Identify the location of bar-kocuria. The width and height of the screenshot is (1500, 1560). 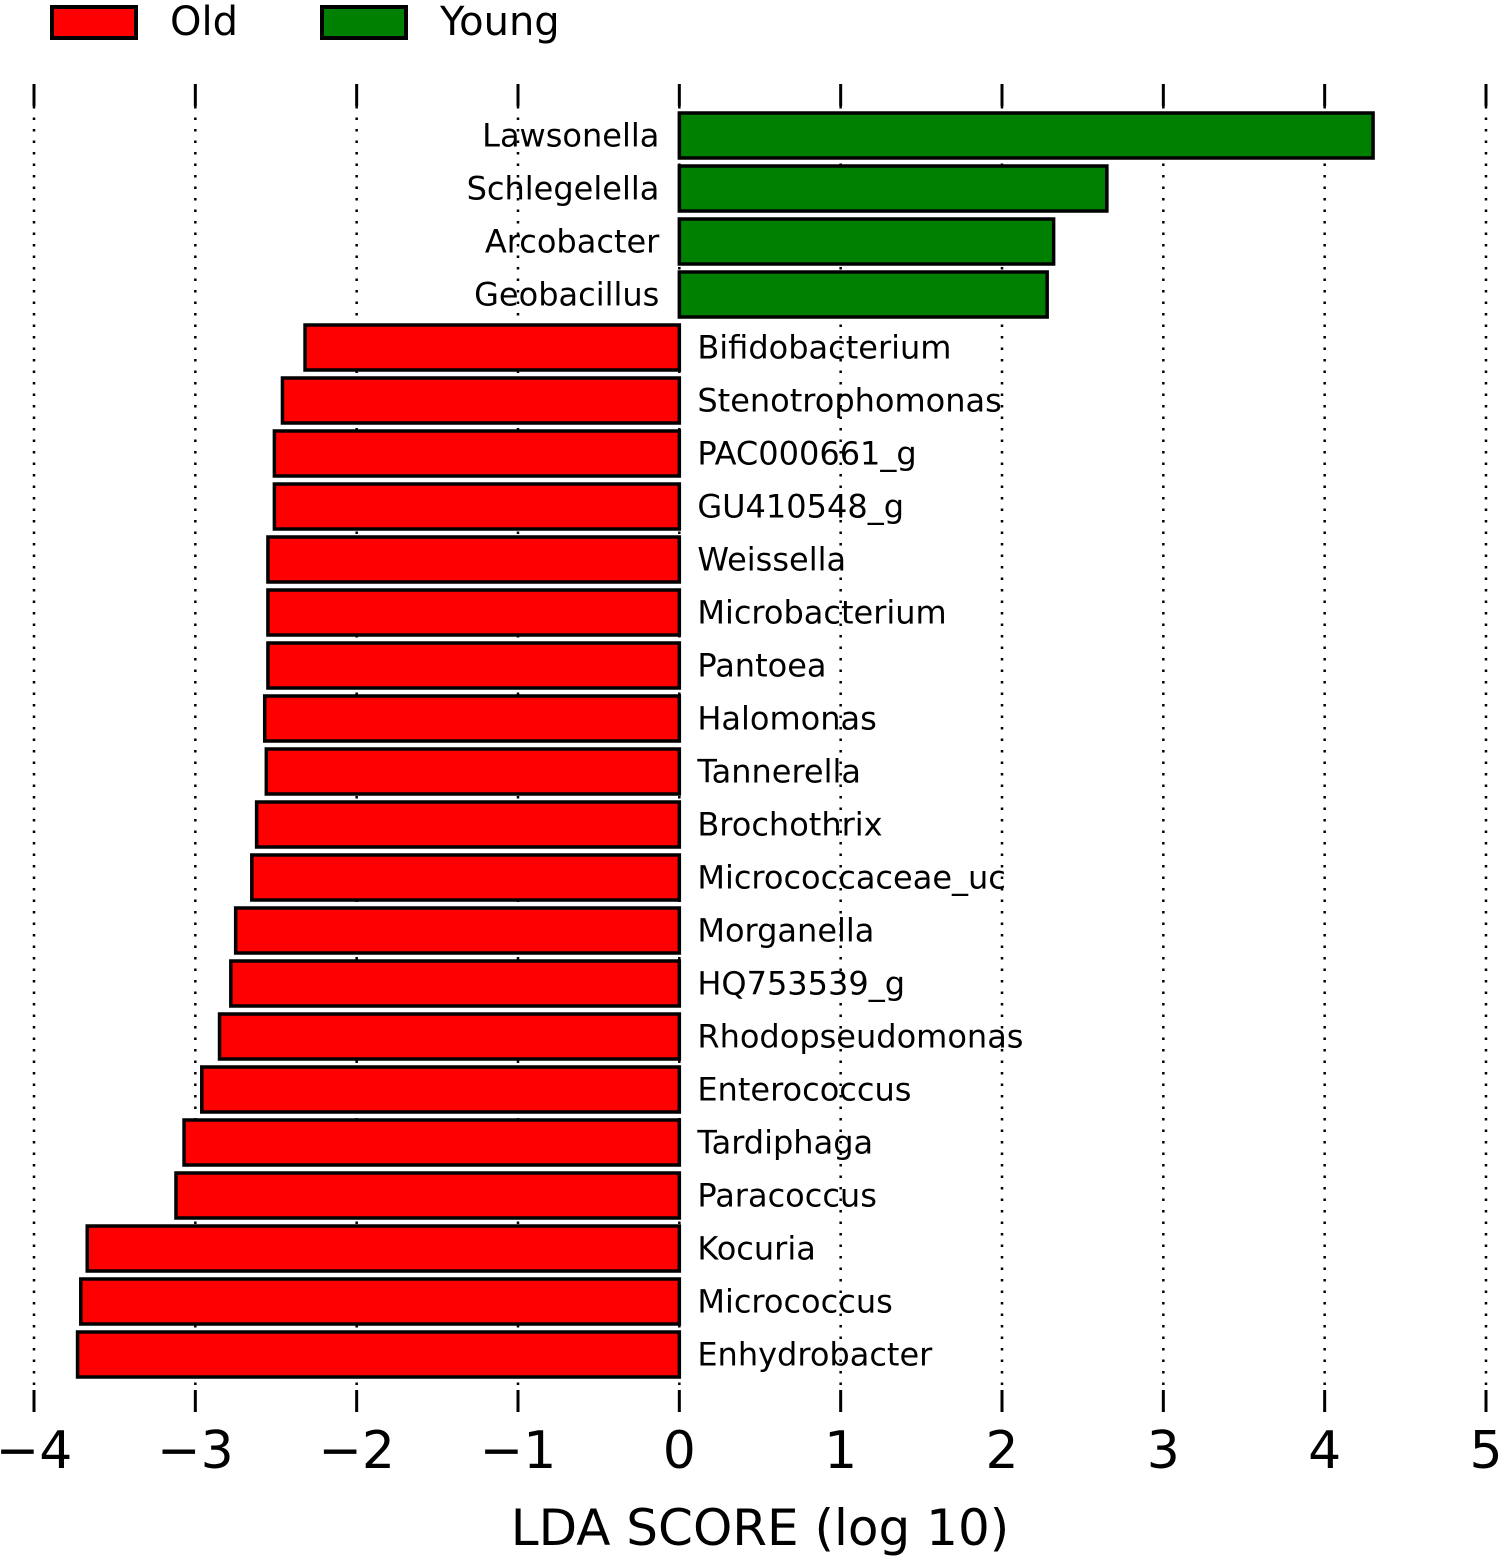
(383, 1248).